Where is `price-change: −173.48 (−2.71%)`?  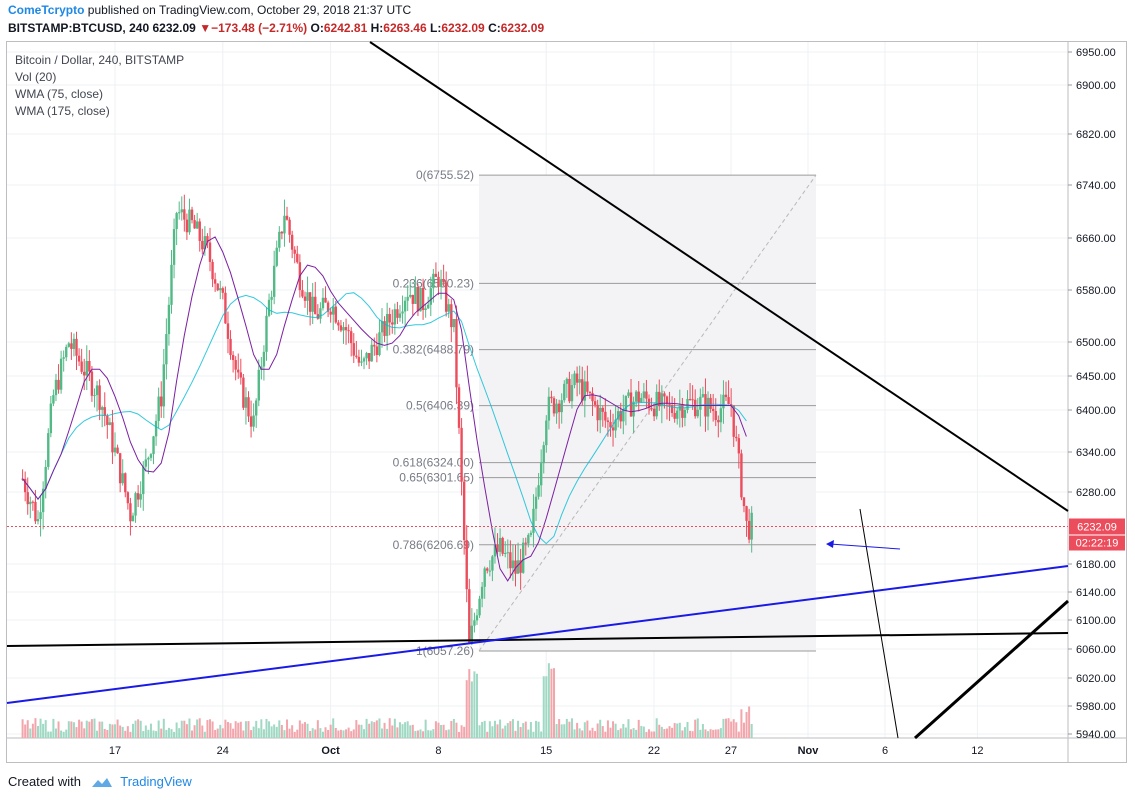
price-change: −173.48 (−2.71%) is located at coordinates (259, 28).